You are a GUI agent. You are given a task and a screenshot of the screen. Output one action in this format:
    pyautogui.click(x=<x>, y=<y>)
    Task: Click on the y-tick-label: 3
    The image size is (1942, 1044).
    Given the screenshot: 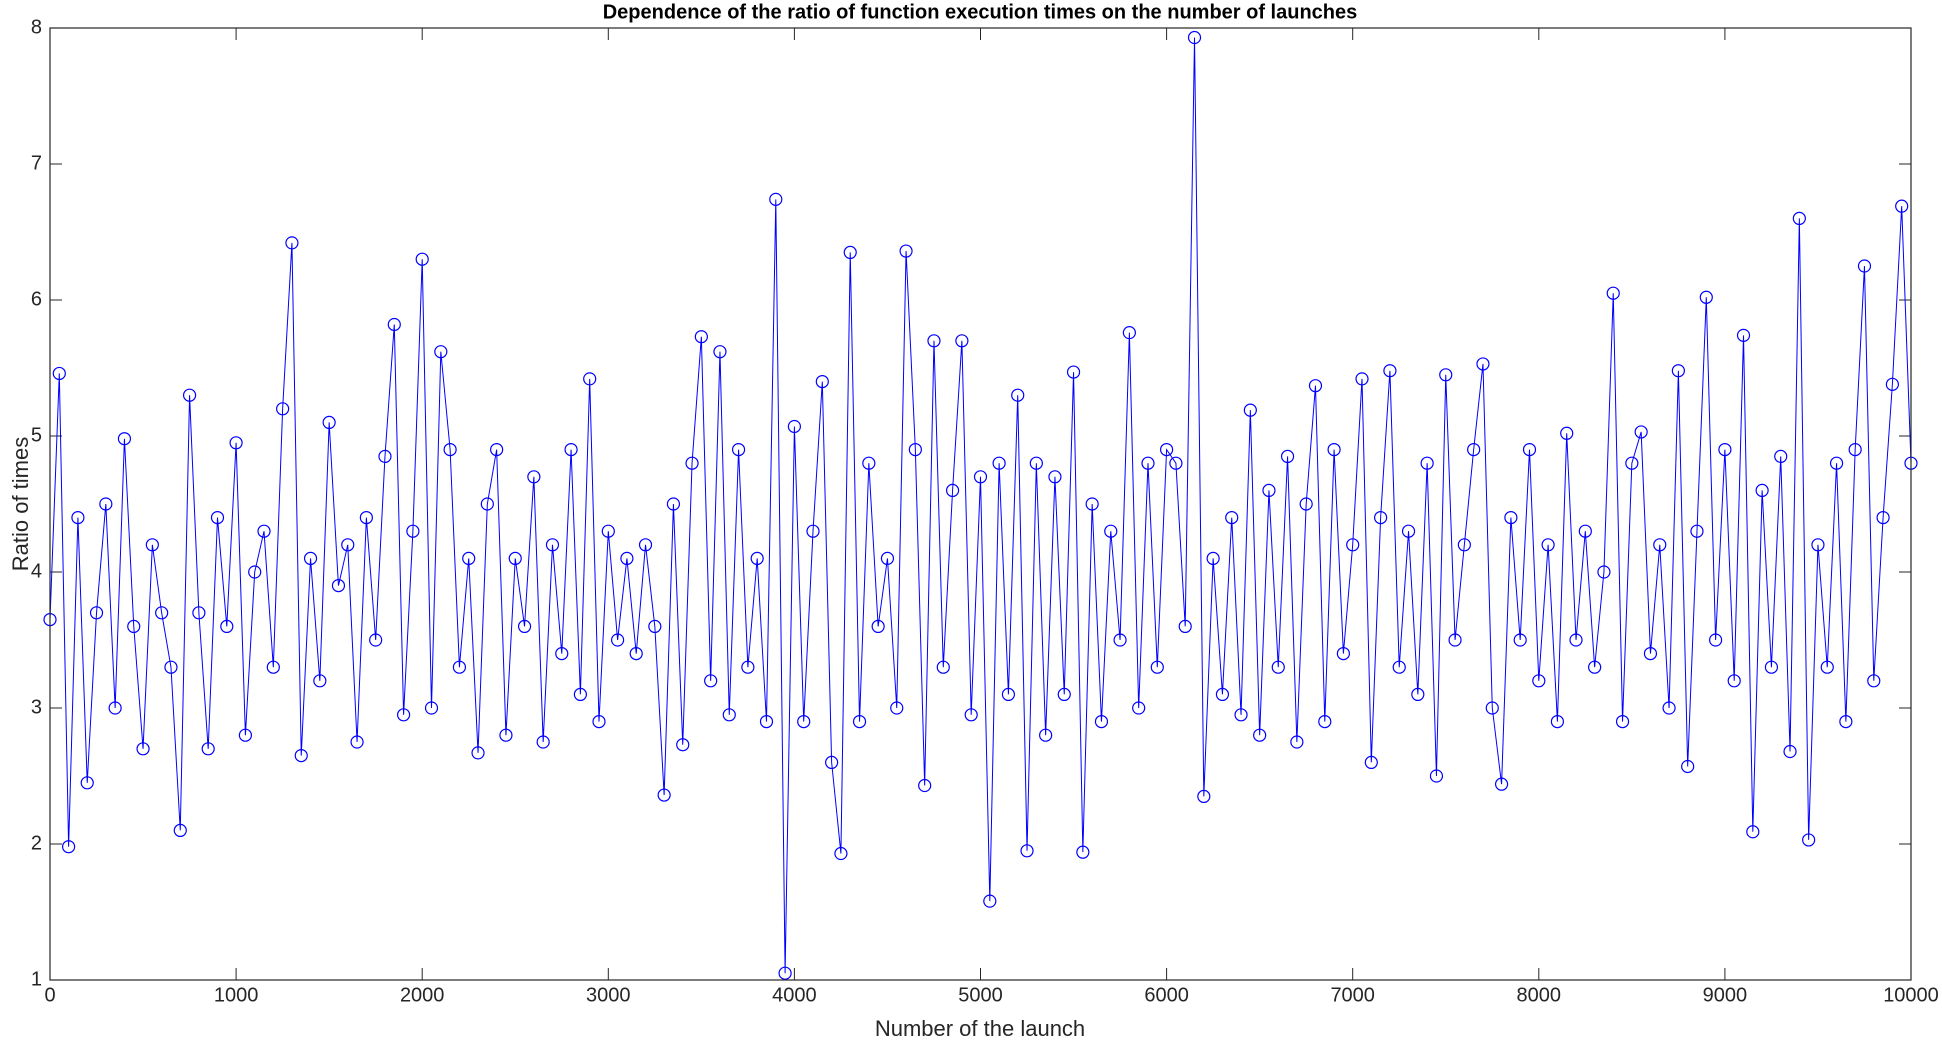 What is the action you would take?
    pyautogui.click(x=36, y=707)
    